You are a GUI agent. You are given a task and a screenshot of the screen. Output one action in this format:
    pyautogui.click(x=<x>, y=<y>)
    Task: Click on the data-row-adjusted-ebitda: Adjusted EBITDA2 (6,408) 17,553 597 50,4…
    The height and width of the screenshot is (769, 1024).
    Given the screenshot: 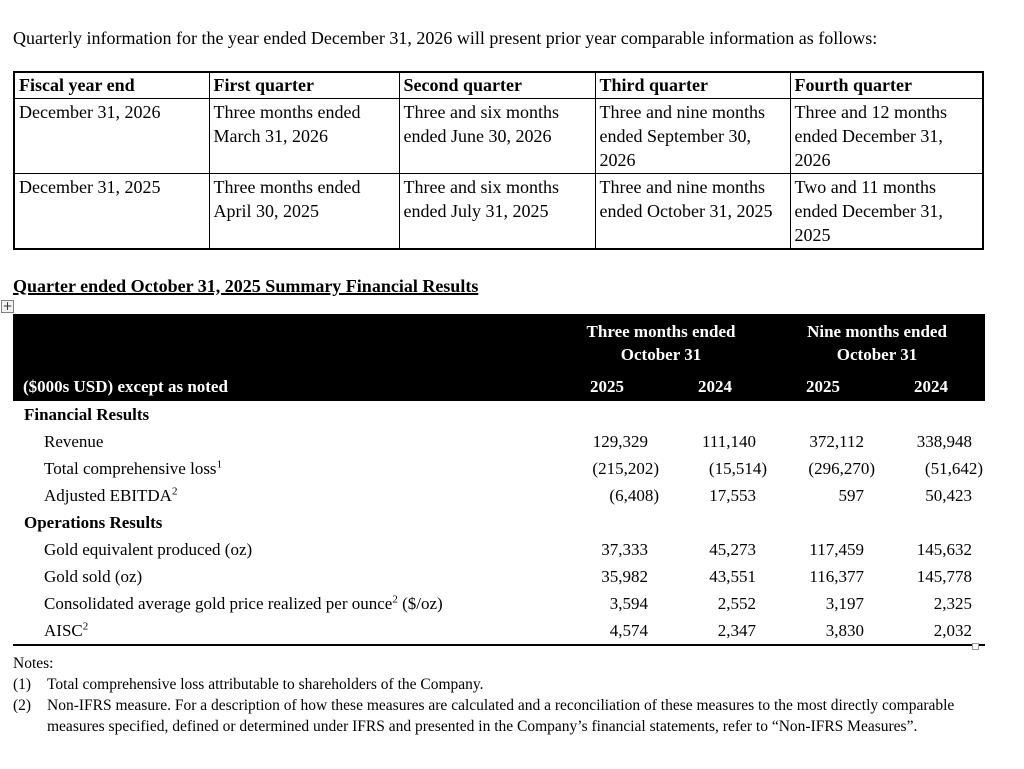 What is the action you would take?
    pyautogui.click(x=499, y=495)
    